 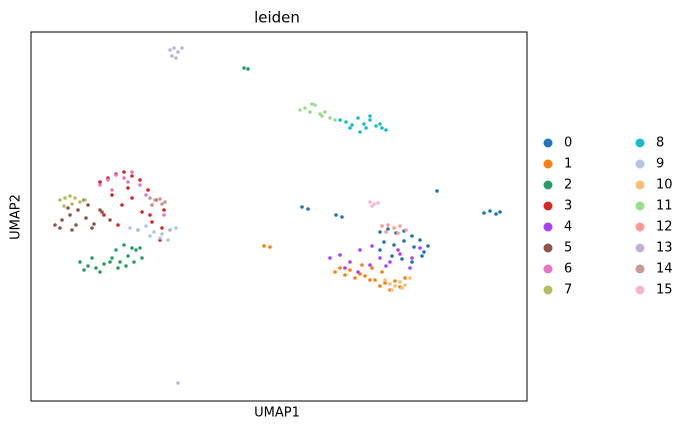 What do you see at coordinates (664, 206) in the screenshot?
I see `legend-label: 11` at bounding box center [664, 206].